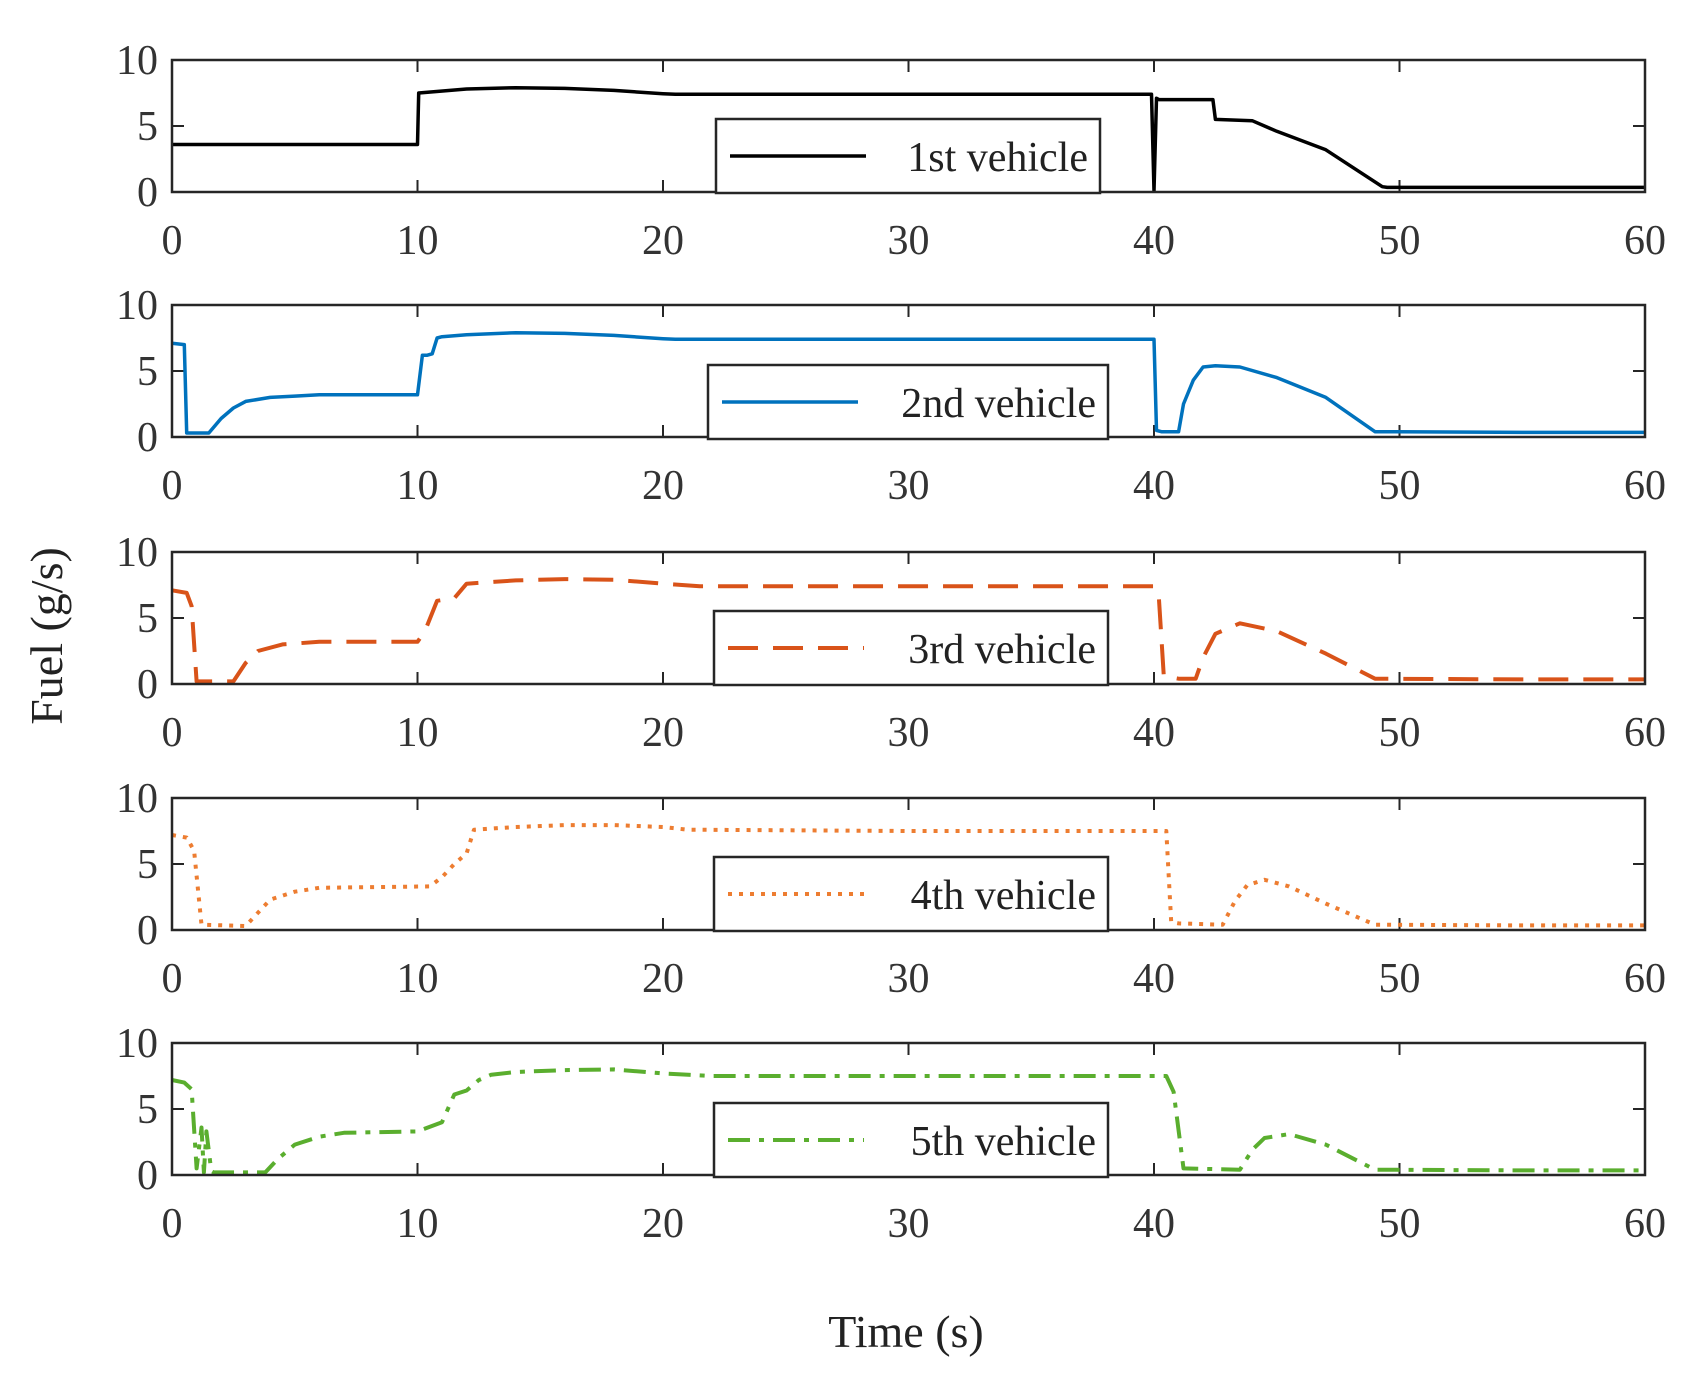 The width and height of the screenshot is (1687, 1376). I want to click on legend-2: 2nd vehicle, so click(908, 402).